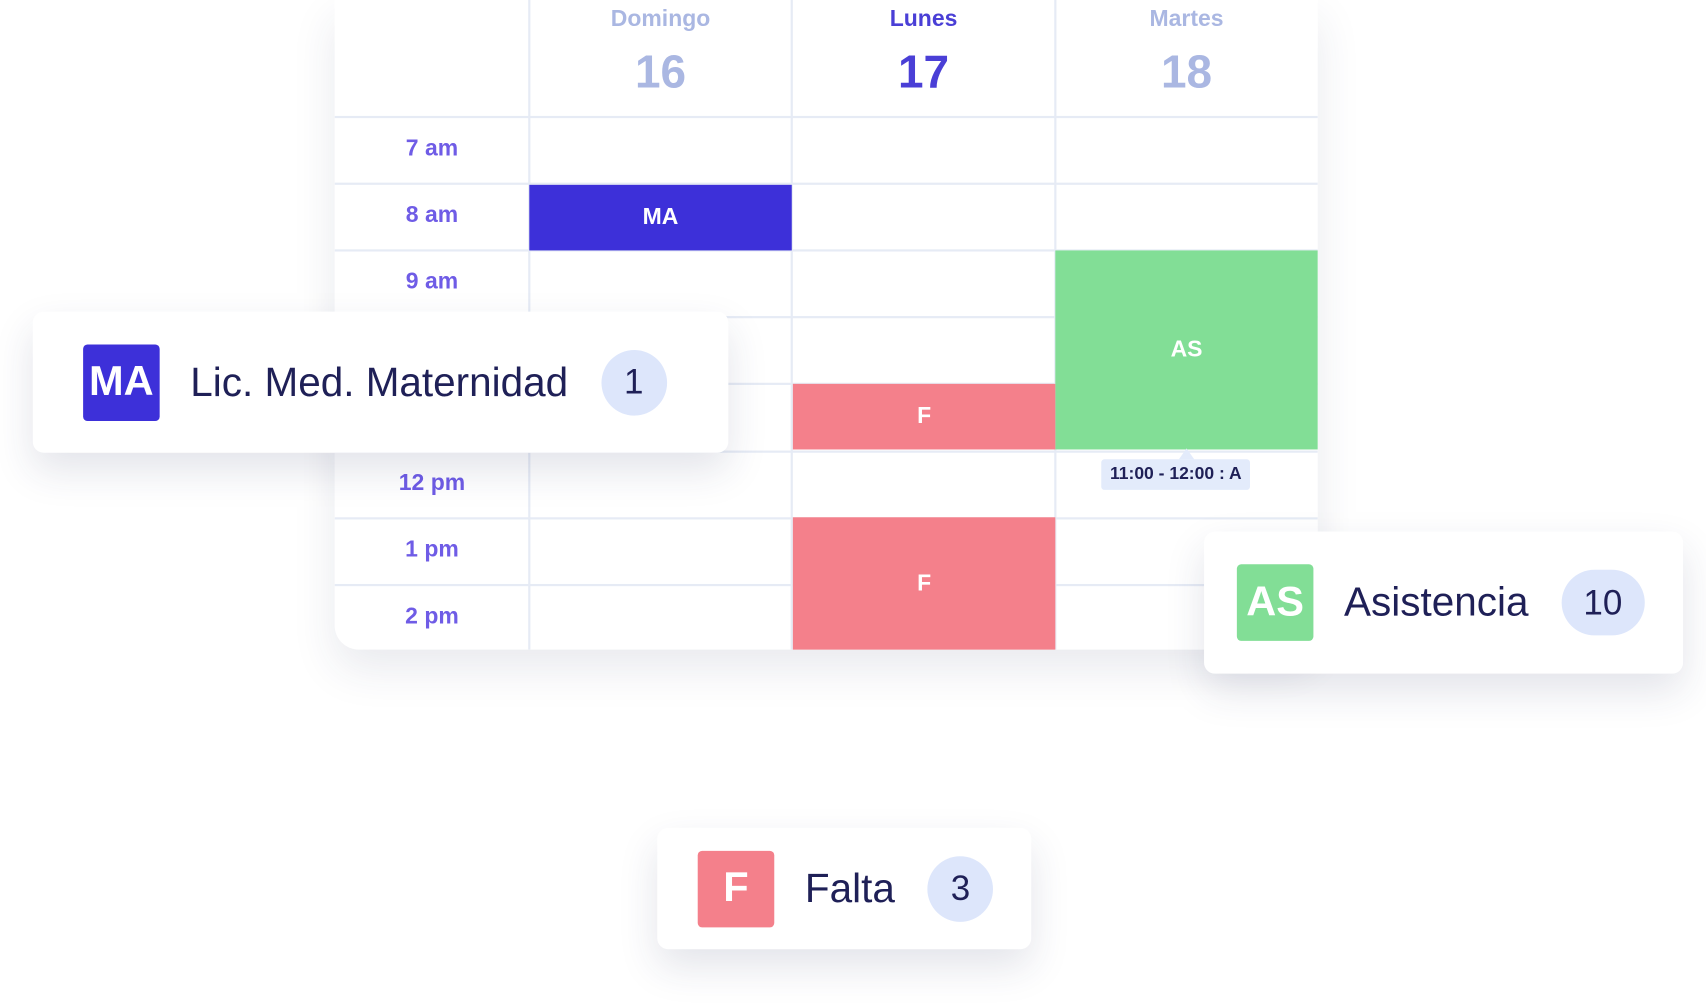  What do you see at coordinates (432, 215) in the screenshot?
I see `time-label: 8 am` at bounding box center [432, 215].